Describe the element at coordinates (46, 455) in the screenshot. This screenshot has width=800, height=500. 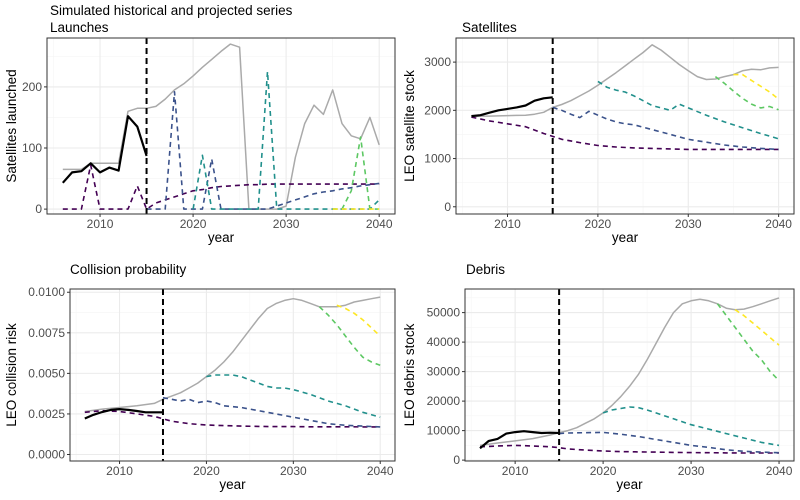
I see `y-tick-label: 0.0000` at that location.